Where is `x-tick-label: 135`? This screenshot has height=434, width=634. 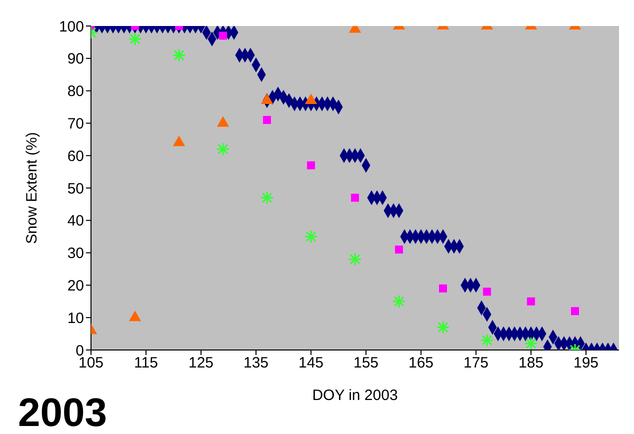 x-tick-label: 135 is located at coordinates (256, 363).